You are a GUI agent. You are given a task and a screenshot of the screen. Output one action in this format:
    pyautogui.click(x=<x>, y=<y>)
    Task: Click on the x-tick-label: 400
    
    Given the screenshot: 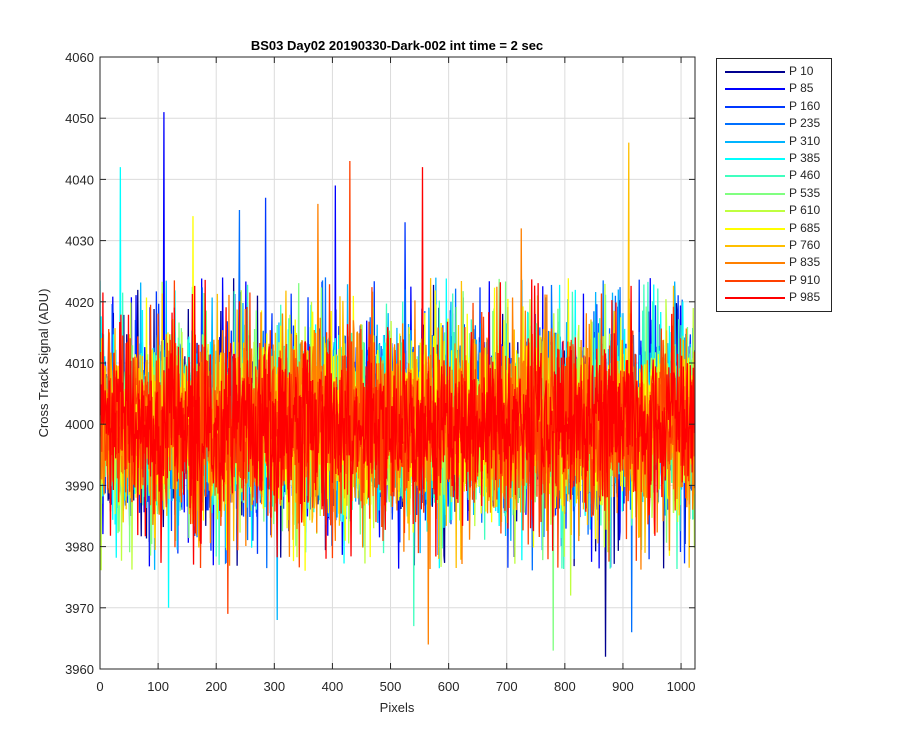 What is the action you would take?
    pyautogui.click(x=333, y=686)
    